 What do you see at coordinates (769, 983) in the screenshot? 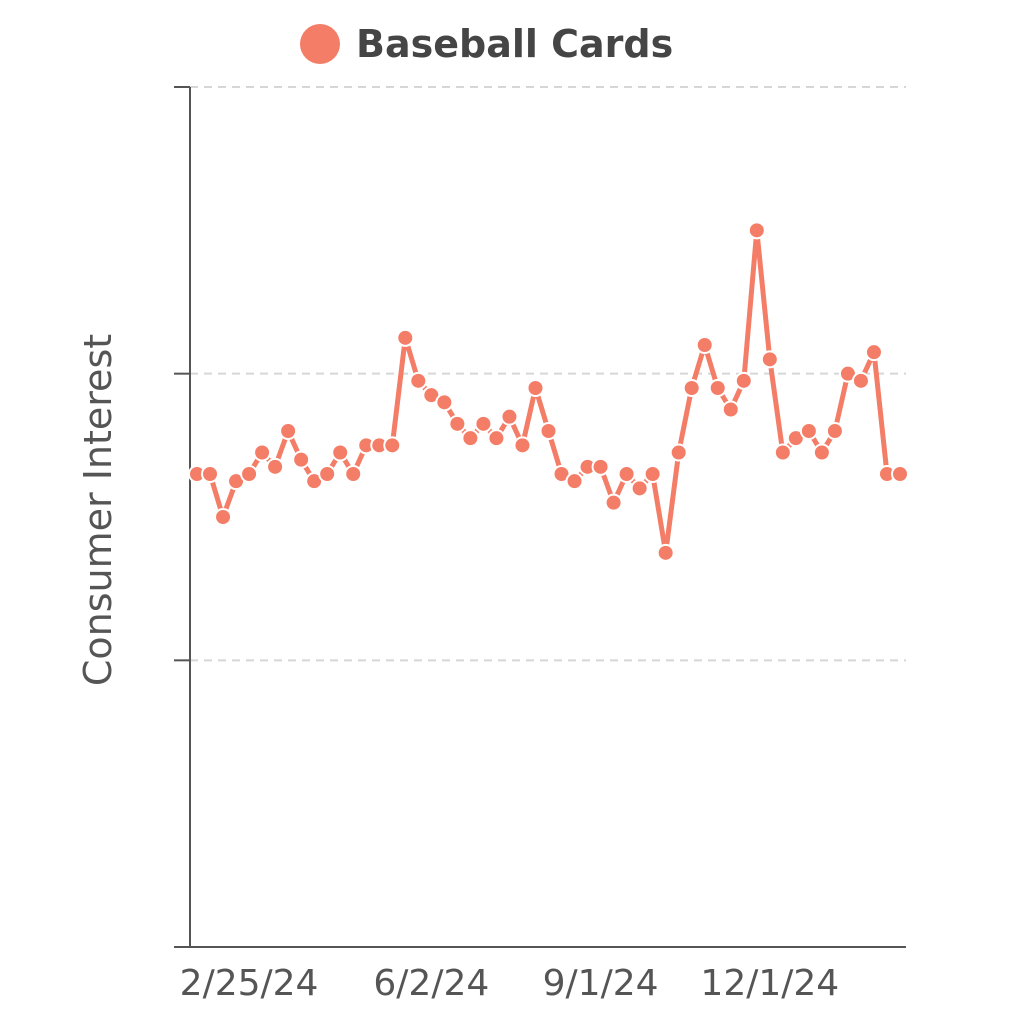
I see `x-tick-label: 12/1/24` at bounding box center [769, 983].